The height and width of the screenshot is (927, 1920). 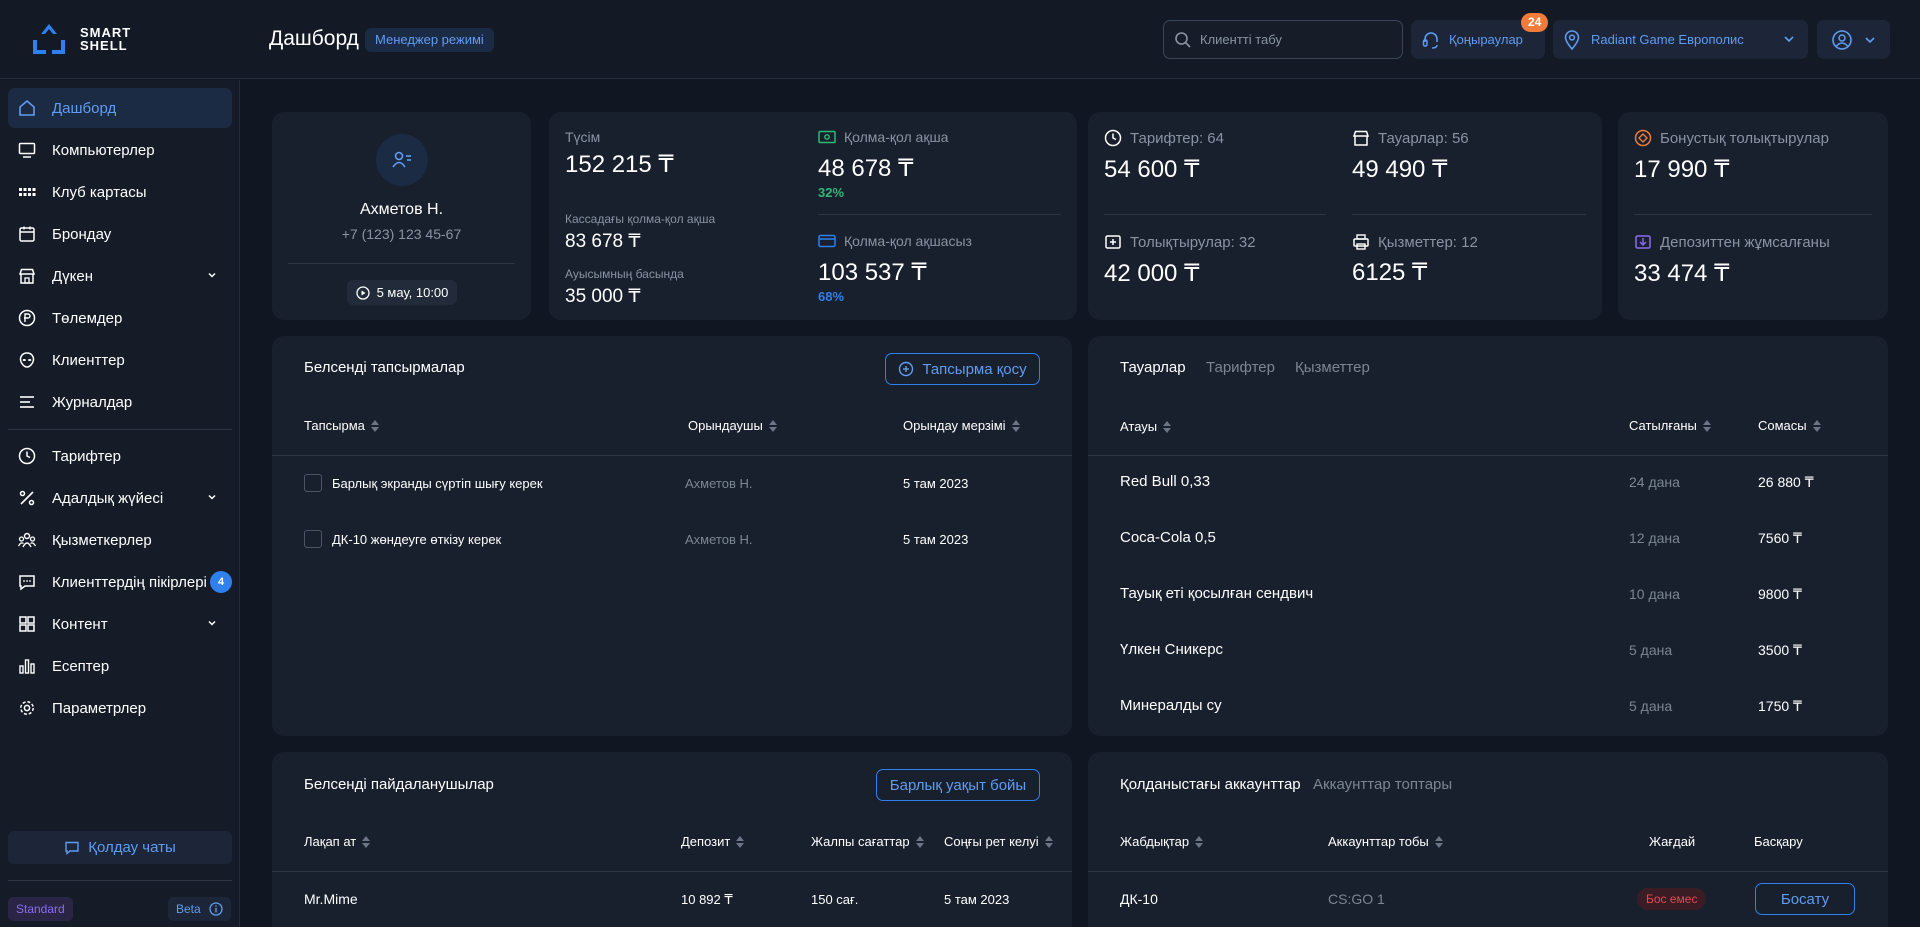 I want to click on sidebar-item-payments: Төлемдер, so click(x=120, y=318).